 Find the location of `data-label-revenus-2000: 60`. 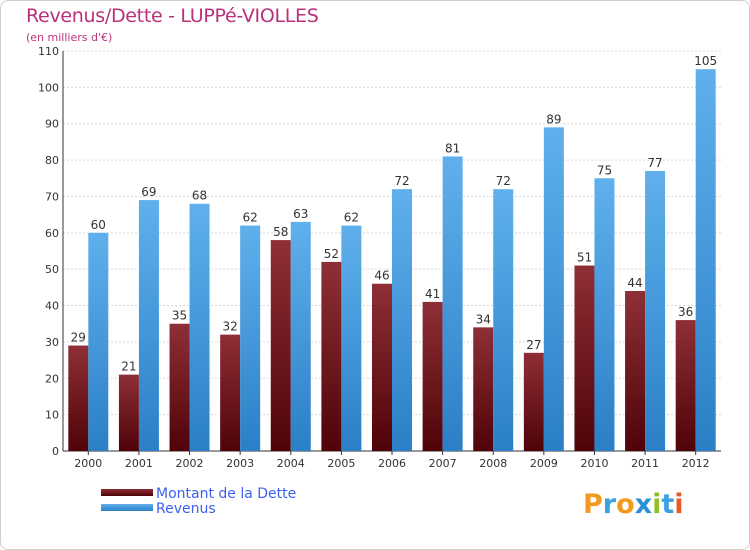

data-label-revenus-2000: 60 is located at coordinates (98, 225).